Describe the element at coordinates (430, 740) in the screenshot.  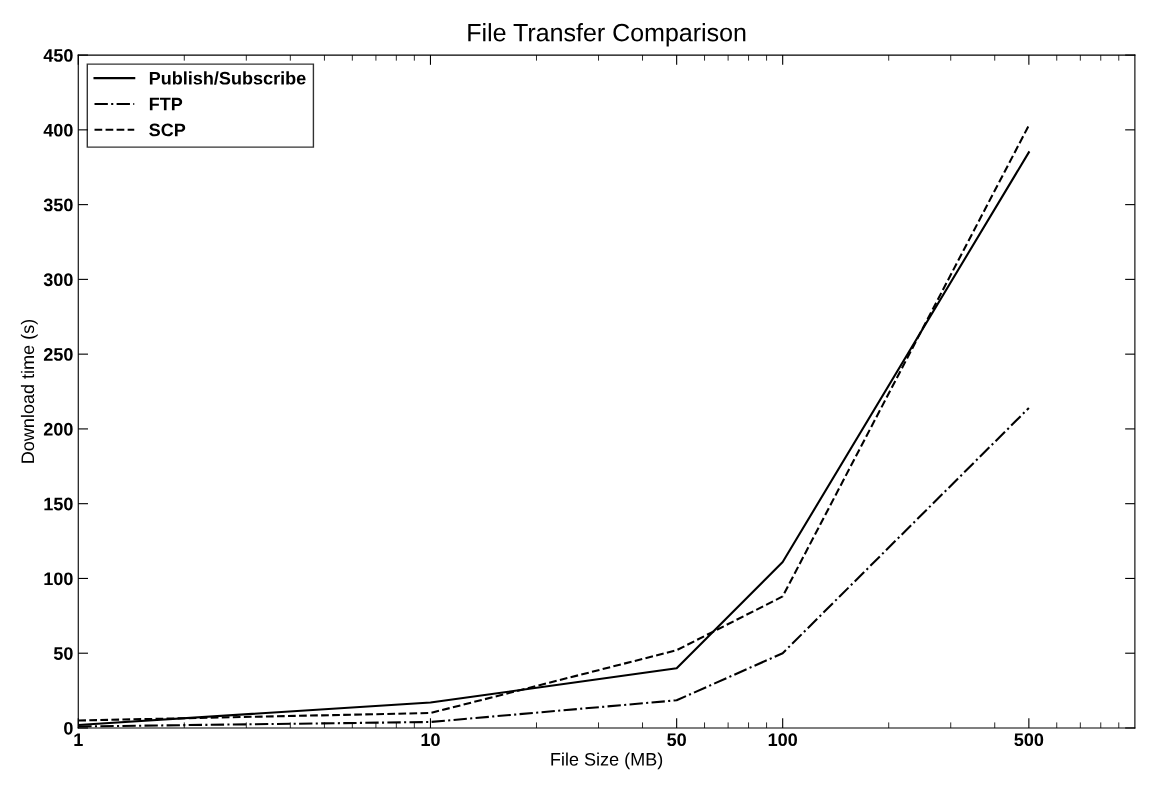
I see `x-tick-label: 10` at that location.